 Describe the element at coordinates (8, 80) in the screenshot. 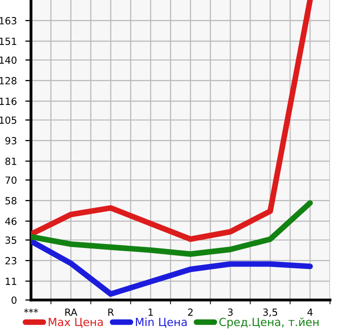

I see `y-tick-label: 128` at that location.